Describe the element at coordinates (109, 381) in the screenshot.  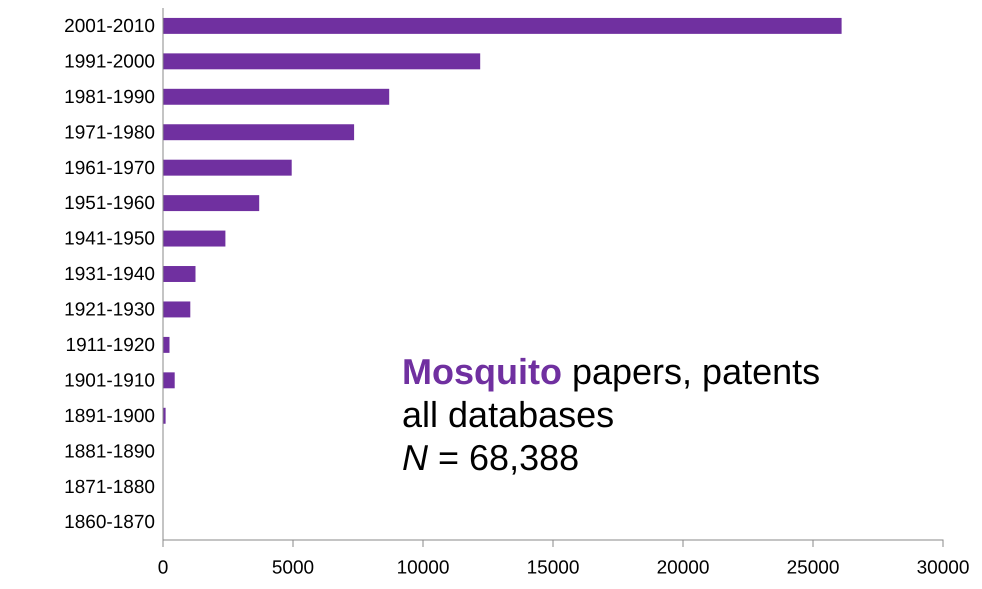
I see `y-tick-label: 1901-1910` at that location.